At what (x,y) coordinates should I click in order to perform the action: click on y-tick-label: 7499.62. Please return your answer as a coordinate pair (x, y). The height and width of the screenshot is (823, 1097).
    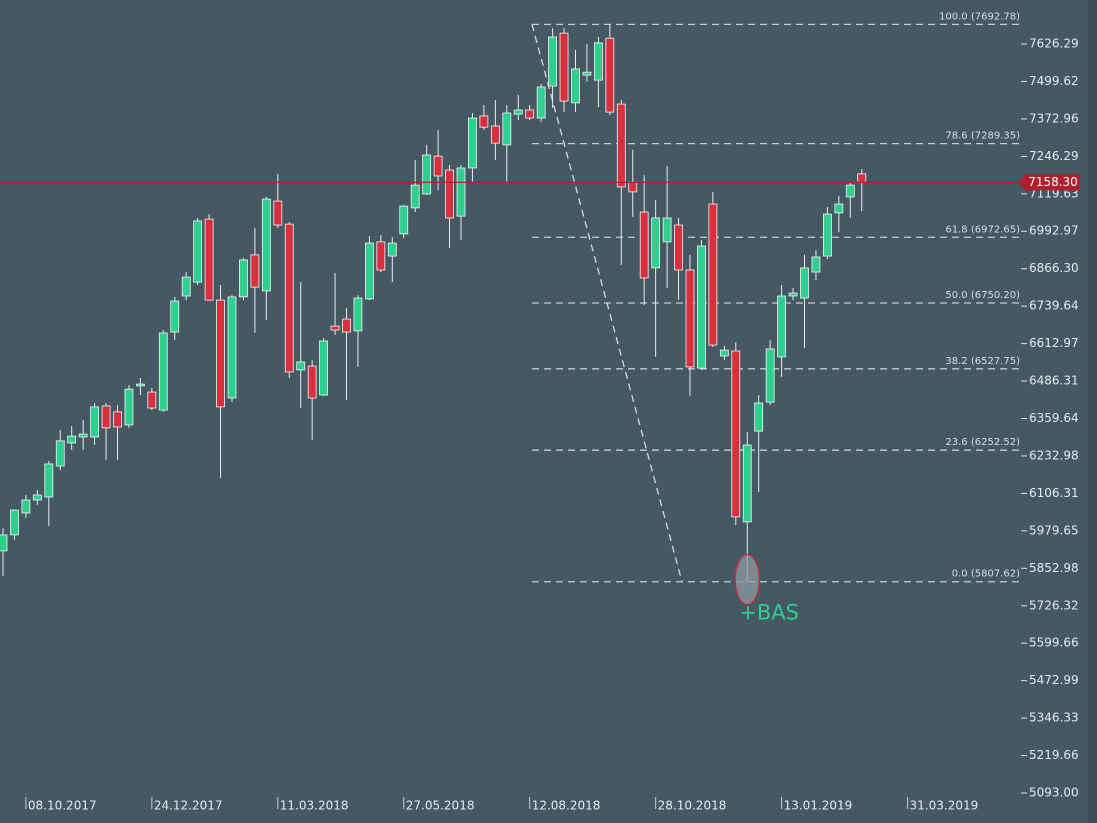
    Looking at the image, I should click on (1054, 81).